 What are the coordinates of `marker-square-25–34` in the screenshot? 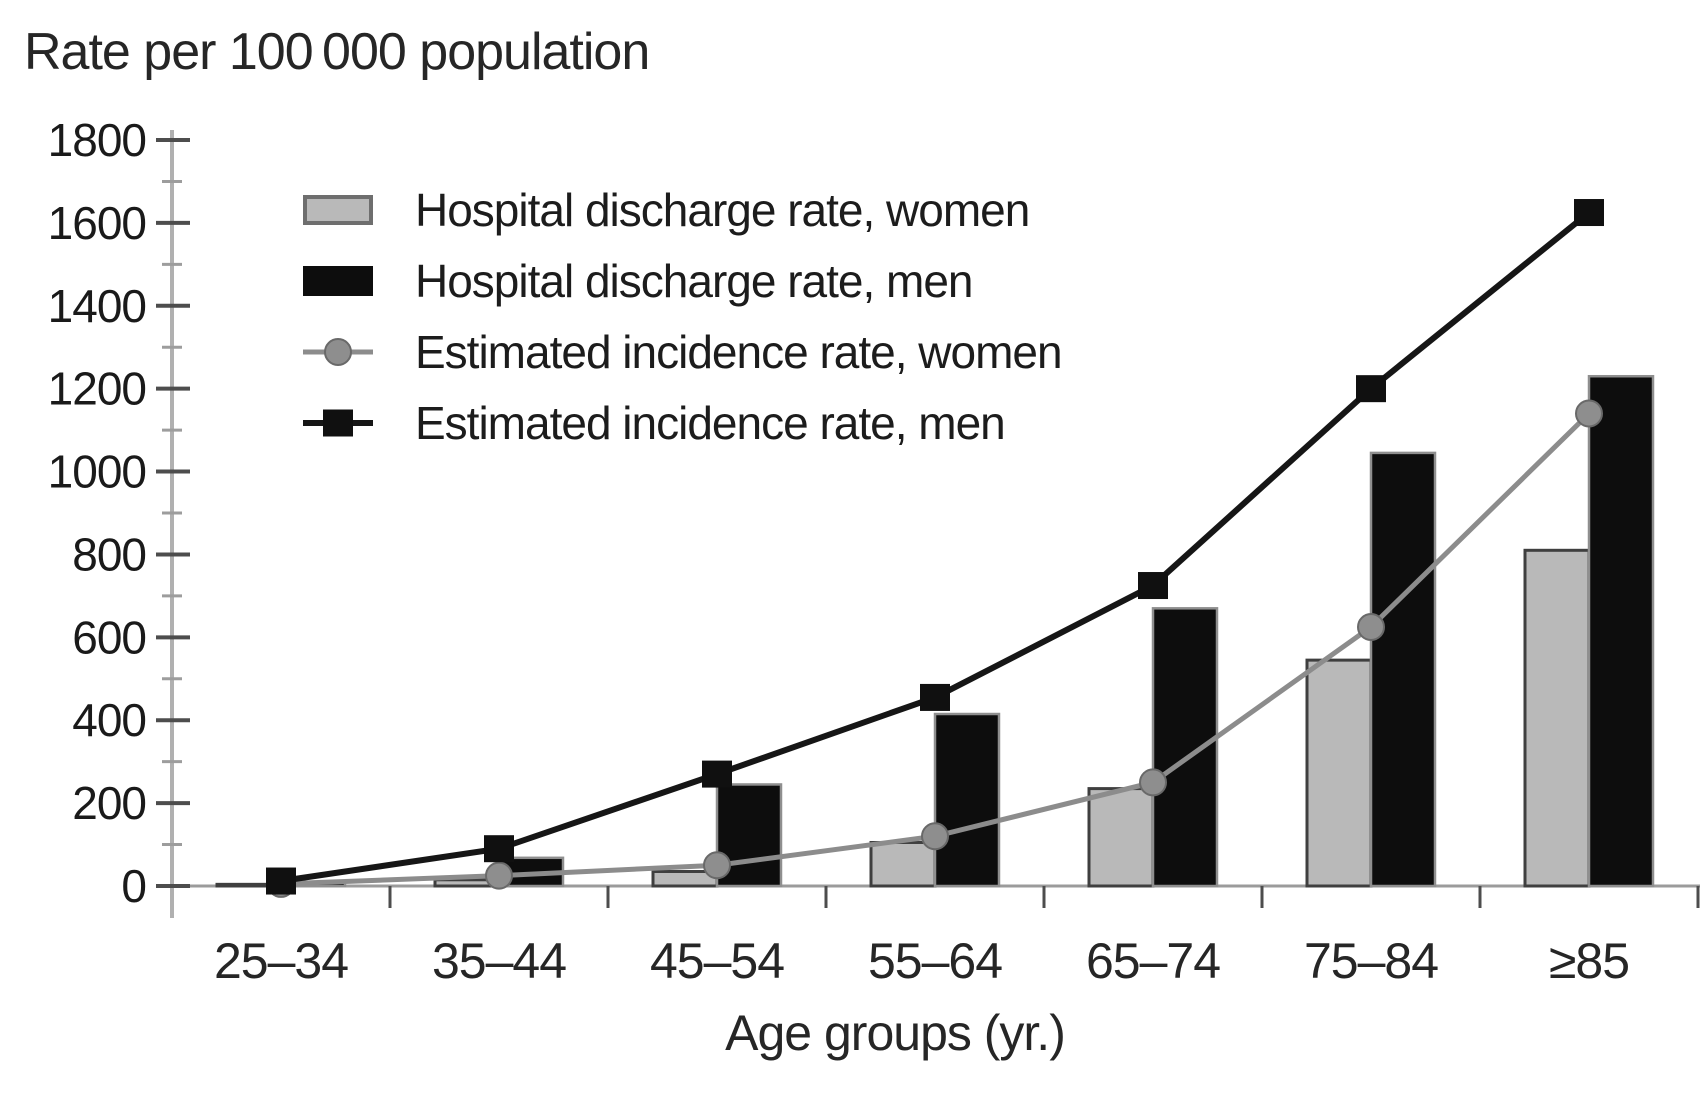 It's located at (281, 881).